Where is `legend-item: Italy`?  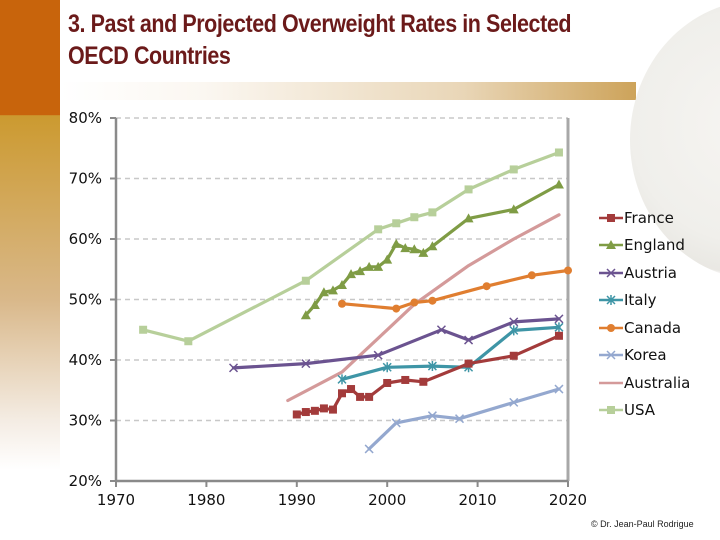 legend-item: Italy is located at coordinates (658, 301).